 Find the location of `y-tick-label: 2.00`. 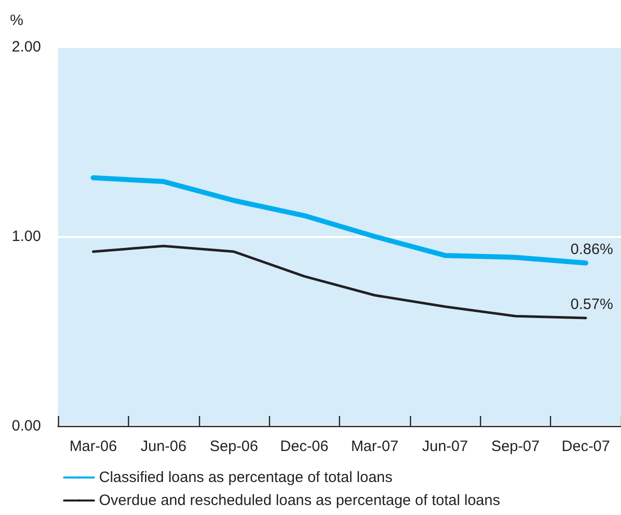

y-tick-label: 2.00 is located at coordinates (26, 47).